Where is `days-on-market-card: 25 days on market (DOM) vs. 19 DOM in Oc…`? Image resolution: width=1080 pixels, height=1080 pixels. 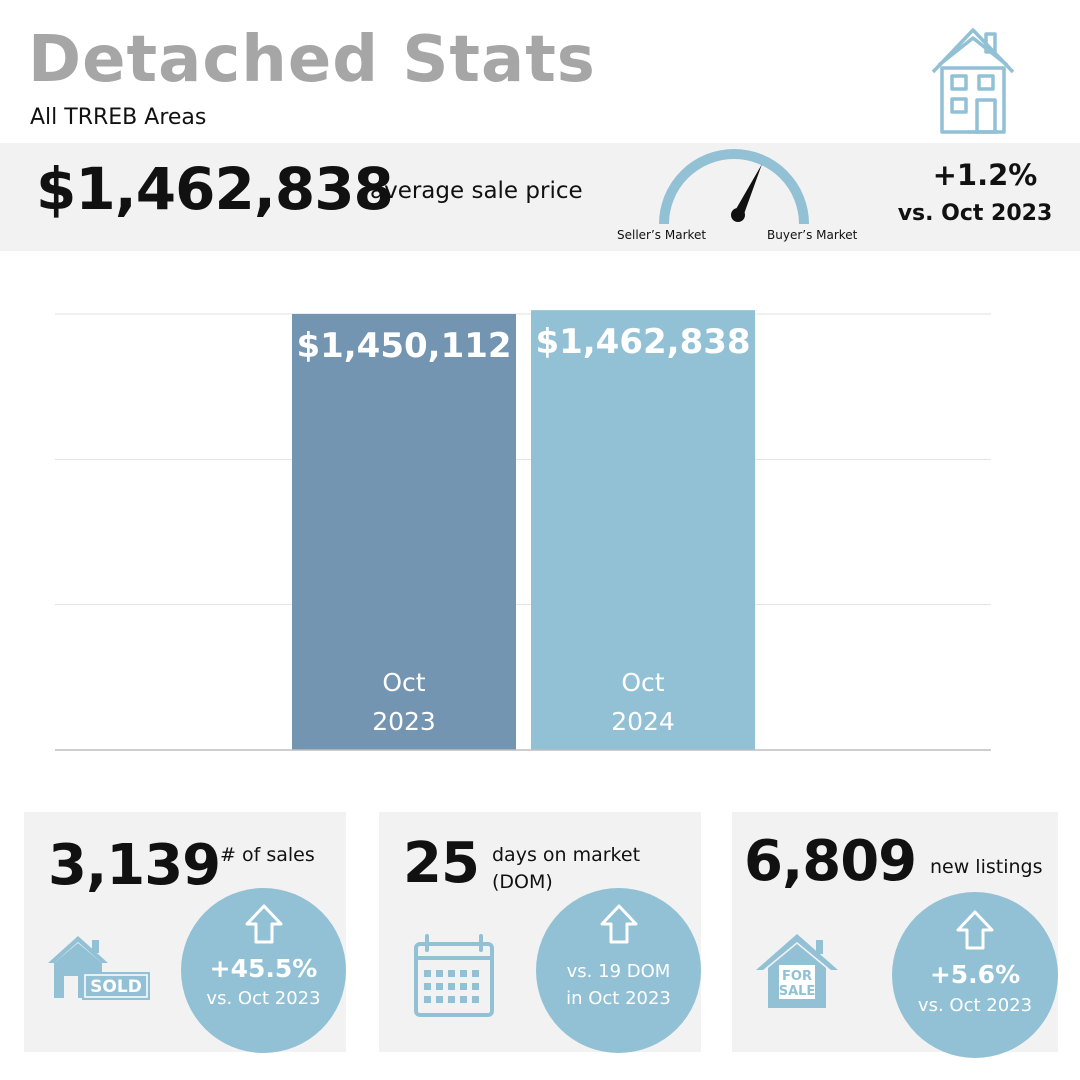
days-on-market-card: 25 days on market (DOM) vs. 19 DOM in Oc… is located at coordinates (540, 932).